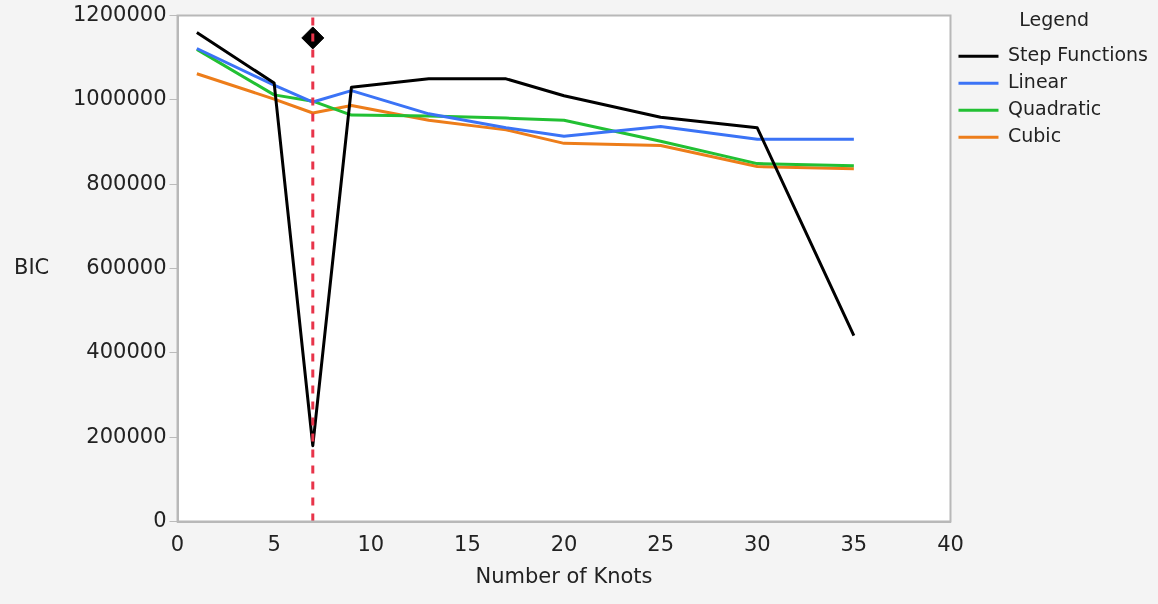 This screenshot has height=604, width=1158. What do you see at coordinates (1037, 81) in the screenshot?
I see `legend-label: Linear` at bounding box center [1037, 81].